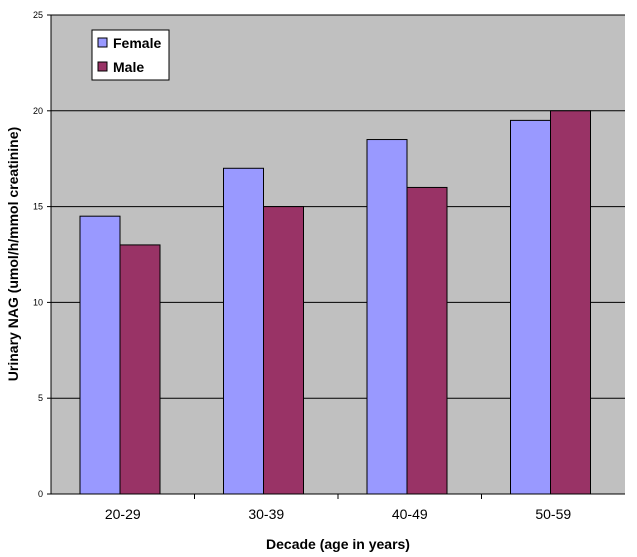 The width and height of the screenshot is (637, 557). What do you see at coordinates (38, 111) in the screenshot?
I see `y-tick-label: 20` at bounding box center [38, 111].